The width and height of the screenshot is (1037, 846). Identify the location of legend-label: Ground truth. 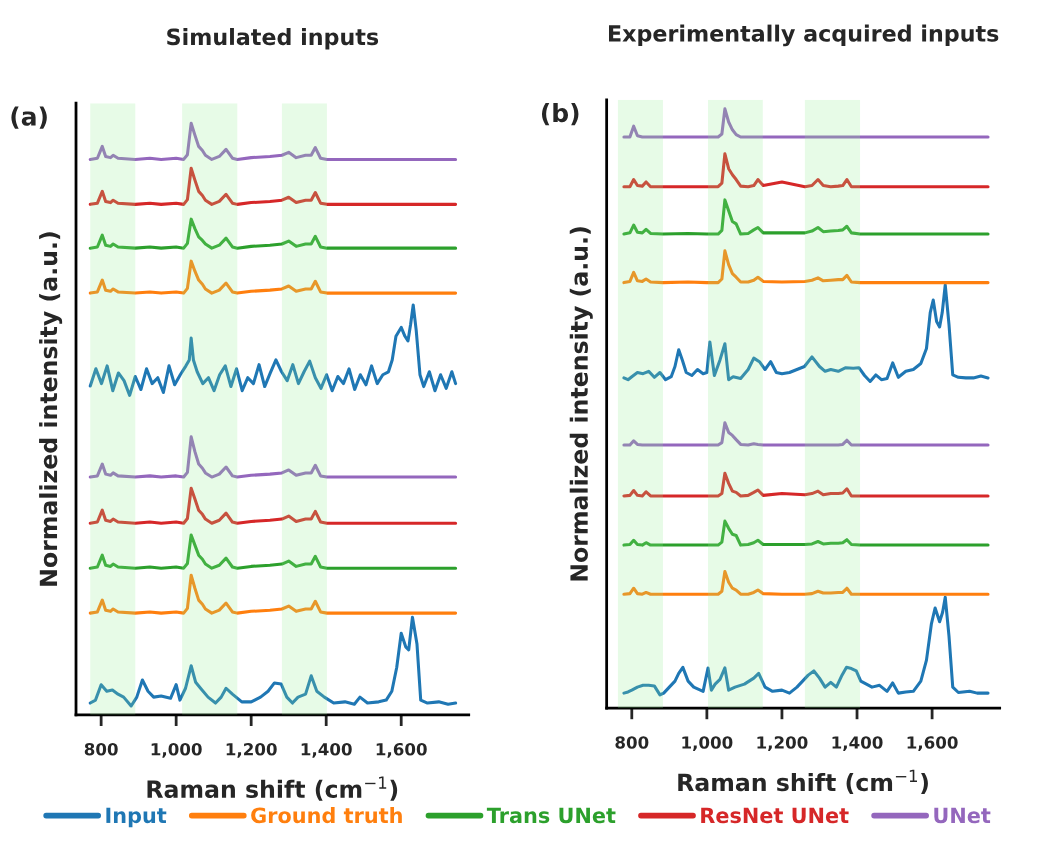
(326, 815).